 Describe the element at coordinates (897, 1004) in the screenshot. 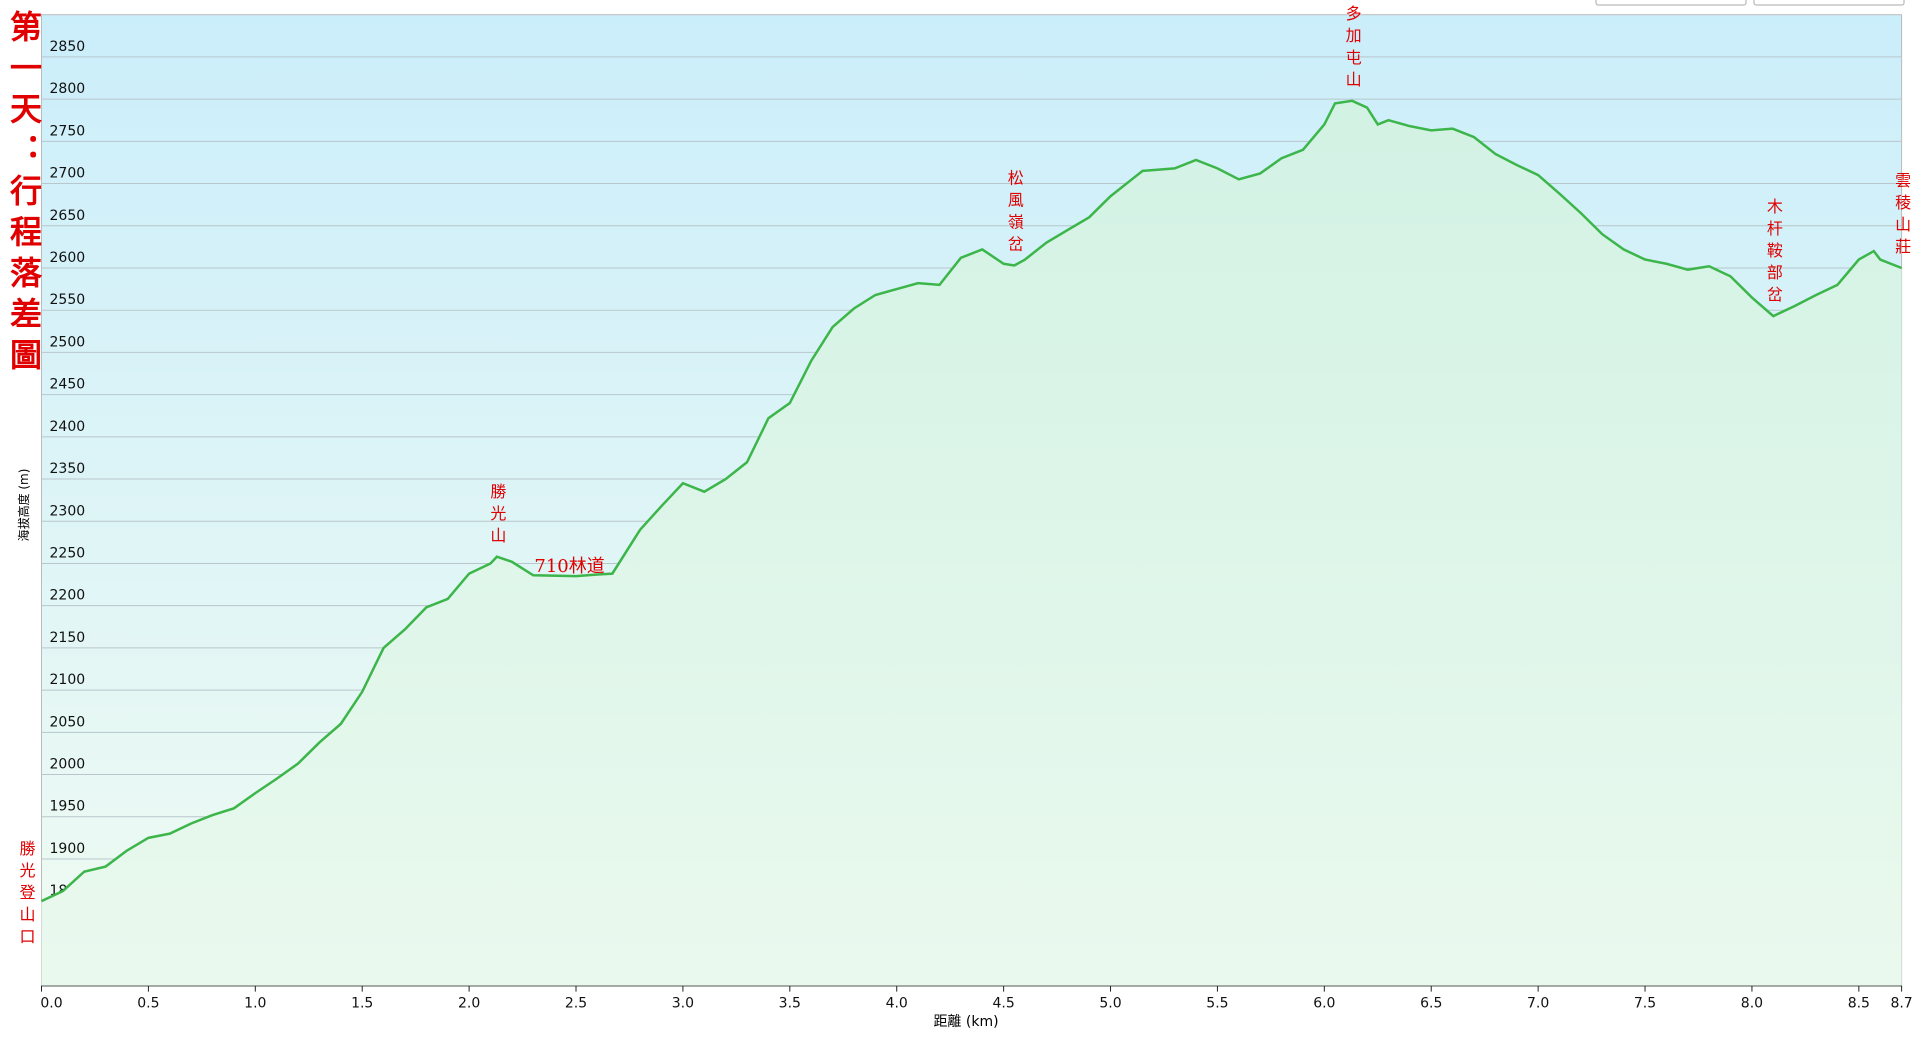

I see `x-tick-label: 4.0` at that location.